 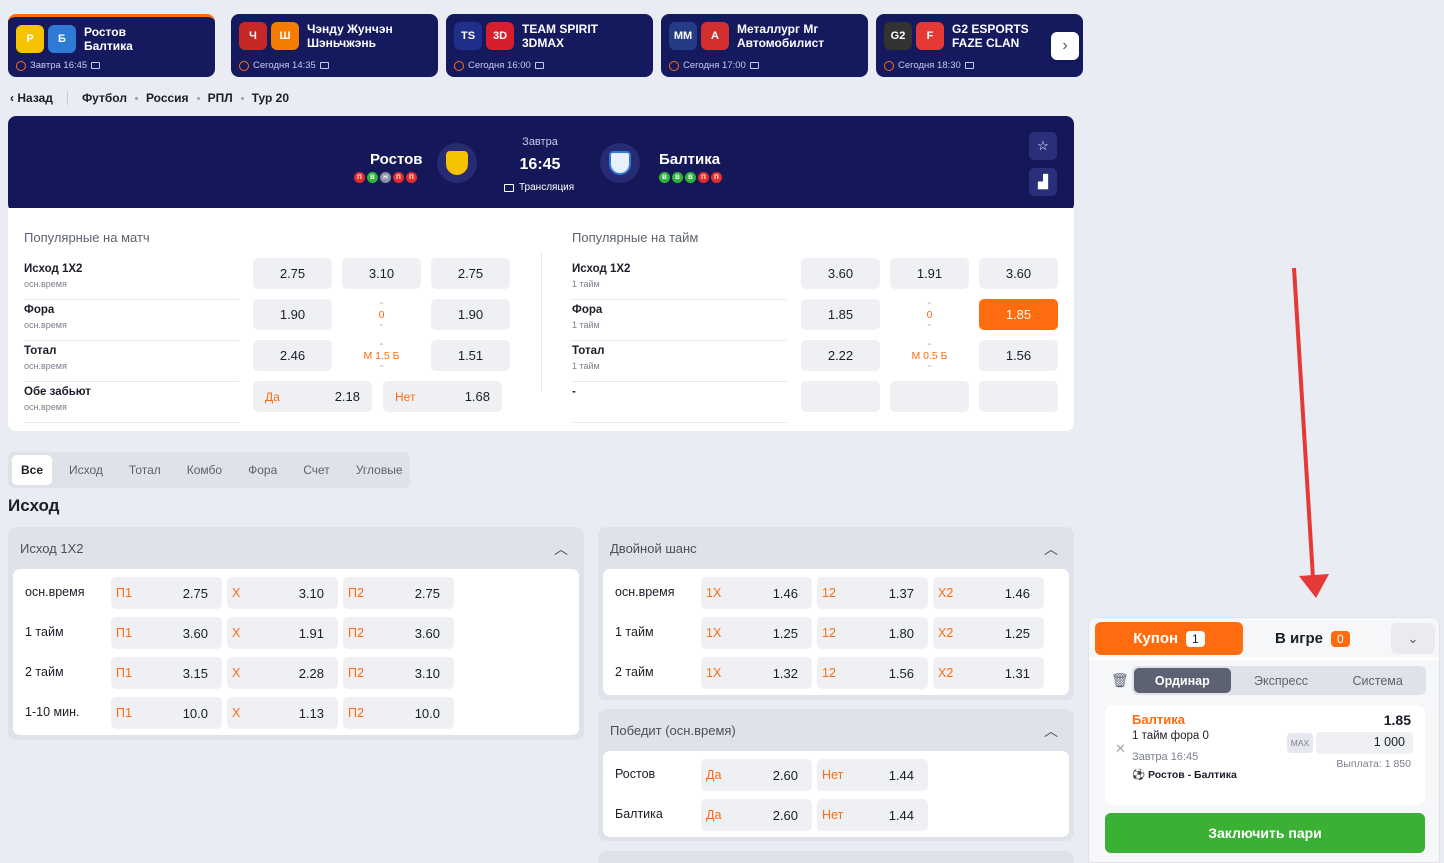 I want to click on max-stake-button: MAX, so click(x=1300, y=743).